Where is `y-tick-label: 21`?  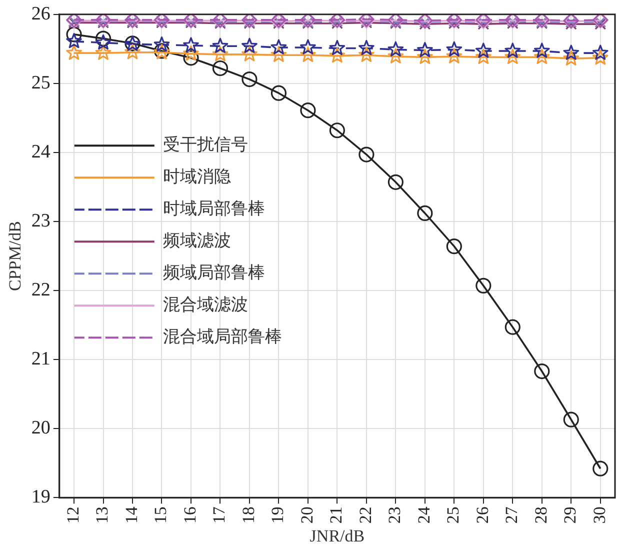
y-tick-label: 21 is located at coordinates (40, 359).